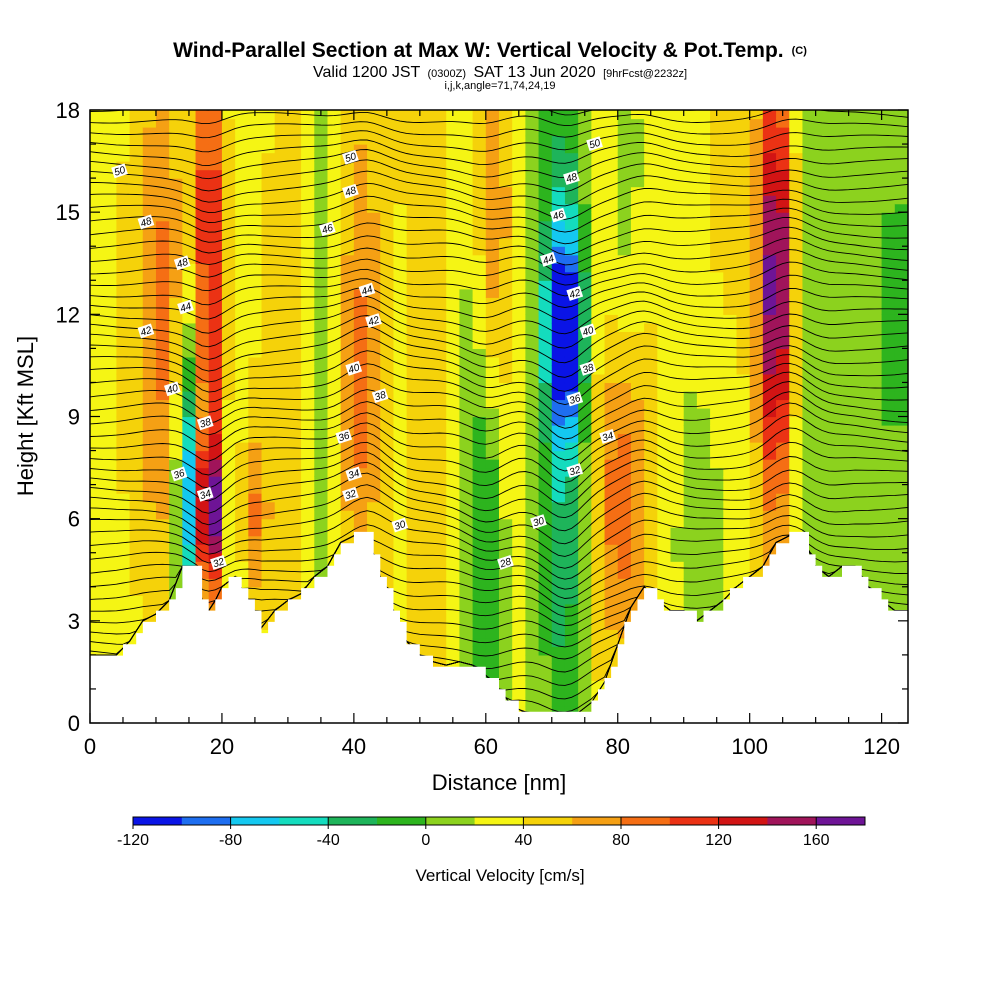 This screenshot has width=1000, height=1000. What do you see at coordinates (344, 437) in the screenshot?
I see `isentrope-value: 36` at bounding box center [344, 437].